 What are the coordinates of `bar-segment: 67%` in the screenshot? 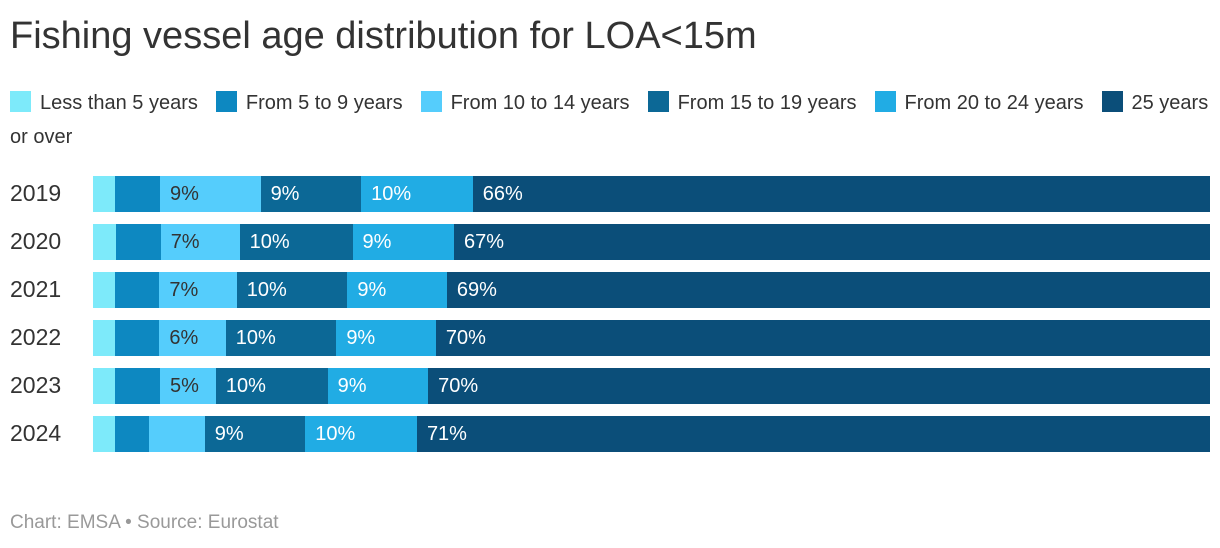 It's located at (832, 241).